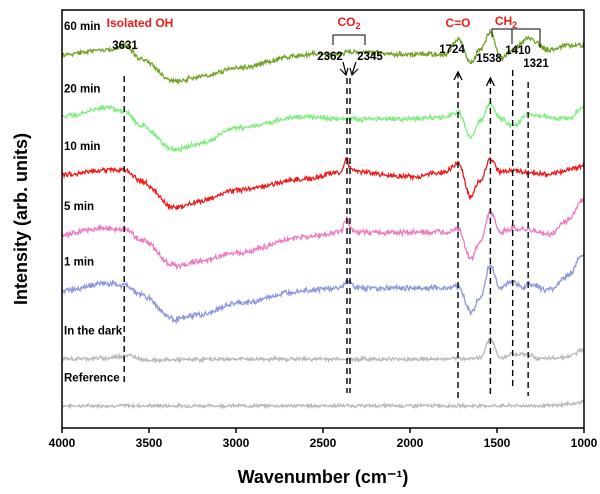 Image resolution: width=600 pixels, height=494 pixels. What do you see at coordinates (497, 443) in the screenshot?
I see `x-tick-label-1500: 1500` at bounding box center [497, 443].